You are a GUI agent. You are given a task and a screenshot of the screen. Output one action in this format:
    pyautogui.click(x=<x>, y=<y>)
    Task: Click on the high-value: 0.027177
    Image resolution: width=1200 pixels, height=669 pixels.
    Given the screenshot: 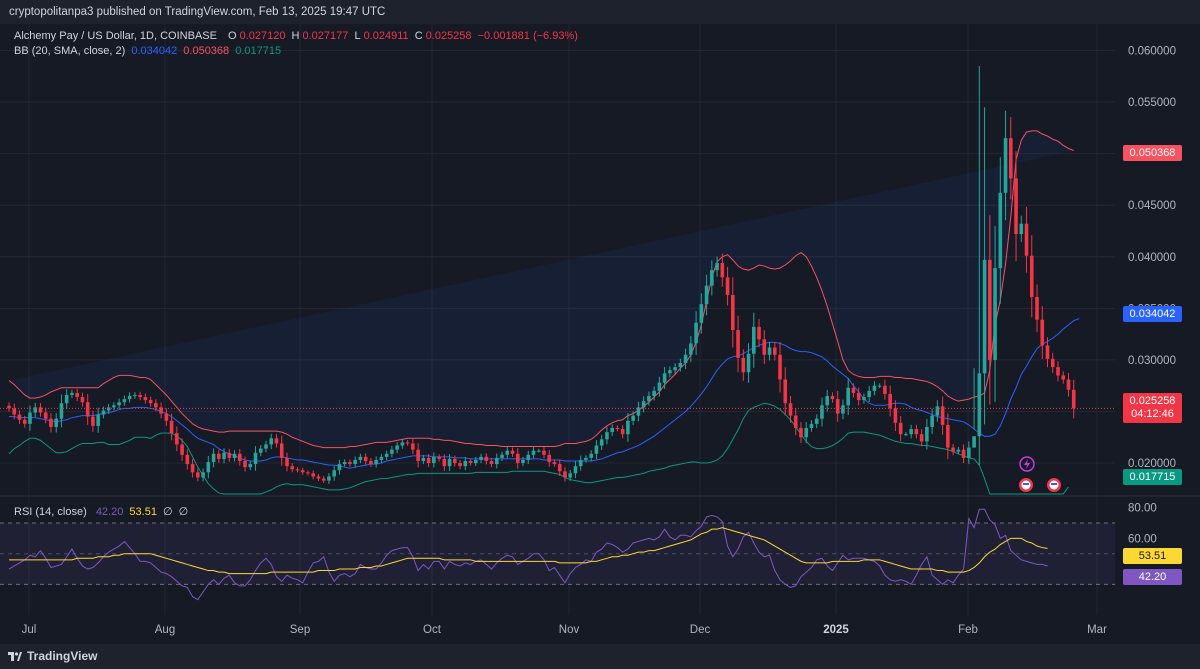 What is the action you would take?
    pyautogui.click(x=325, y=36)
    